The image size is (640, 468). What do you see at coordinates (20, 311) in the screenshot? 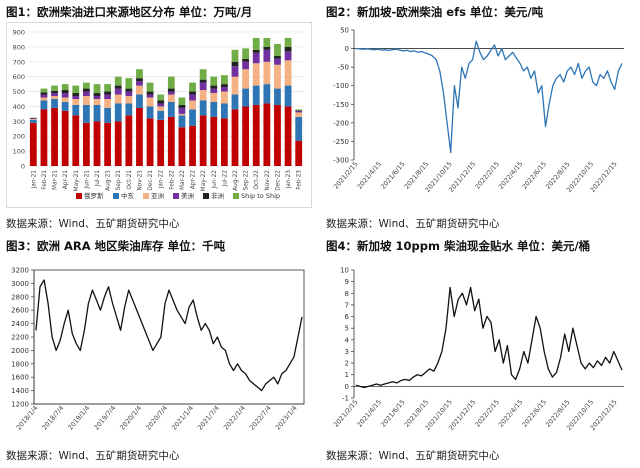
I see `y-tick-label: 2600` at bounding box center [20, 311].